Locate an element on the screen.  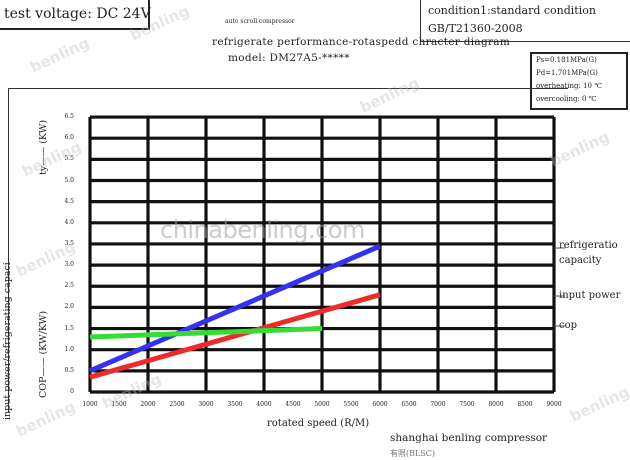
voltage-box is located at coordinates (75, 15).